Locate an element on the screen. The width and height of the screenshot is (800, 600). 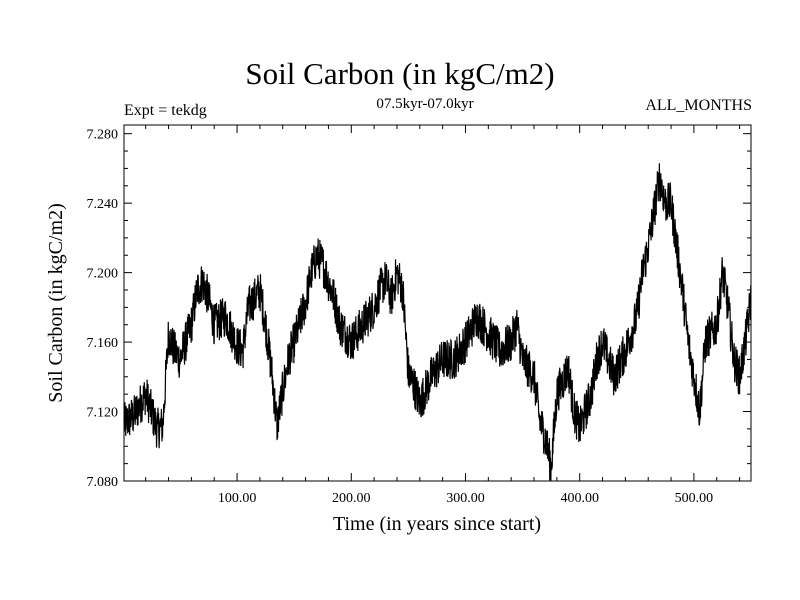
months-label: ALL_MONTHS is located at coordinates (698, 105).